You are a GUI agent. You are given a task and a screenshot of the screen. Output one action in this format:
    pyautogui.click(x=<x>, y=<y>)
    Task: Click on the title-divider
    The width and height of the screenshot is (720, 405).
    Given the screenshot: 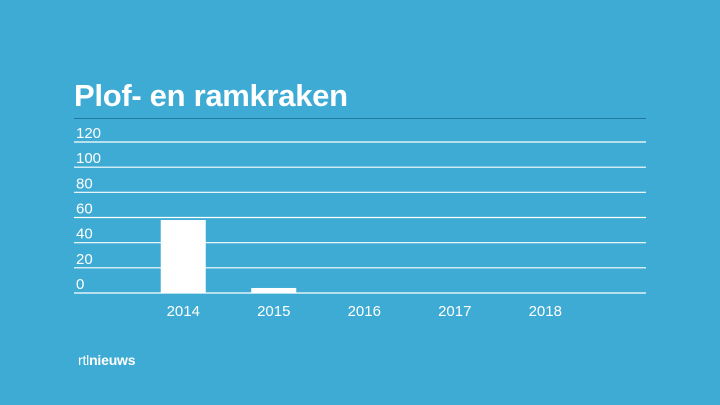 What is the action you would take?
    pyautogui.click(x=360, y=118)
    